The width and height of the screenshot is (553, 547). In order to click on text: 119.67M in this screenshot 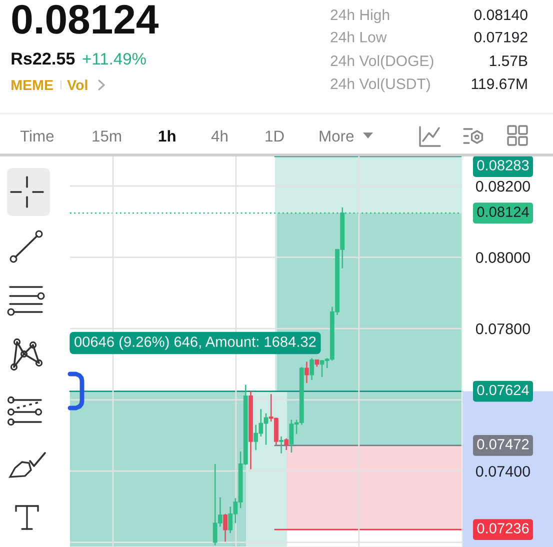, I will do `click(499, 84)`.